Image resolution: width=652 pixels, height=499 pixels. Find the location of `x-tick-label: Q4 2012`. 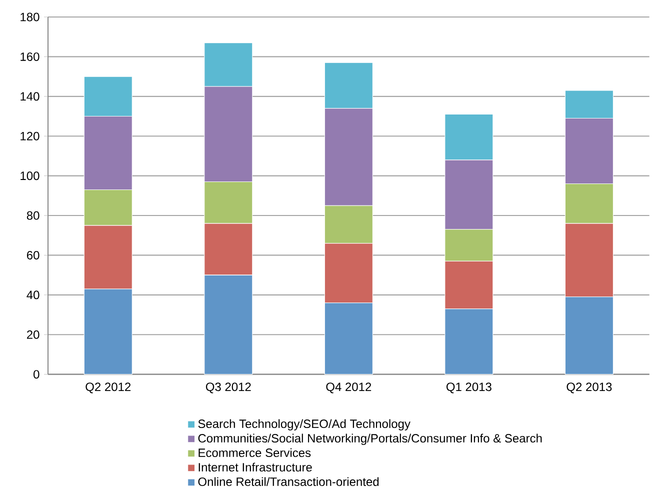

x-tick-label: Q4 2012 is located at coordinates (349, 388).